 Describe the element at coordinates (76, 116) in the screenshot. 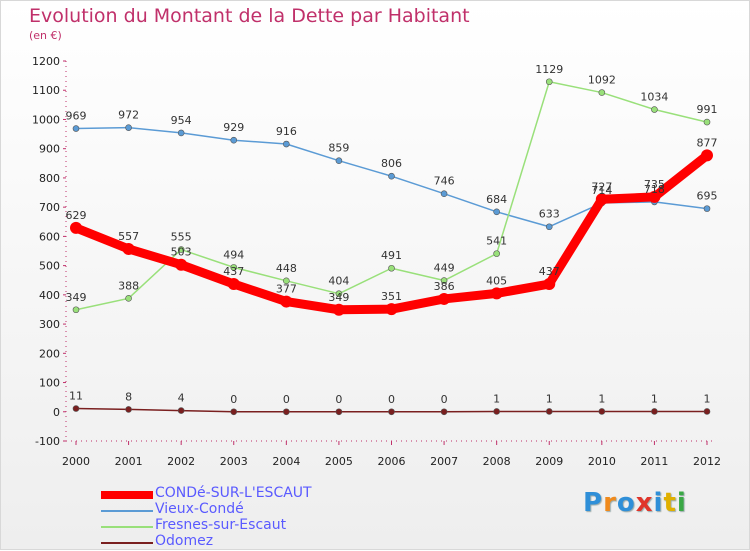

I see `data-label: 969` at that location.